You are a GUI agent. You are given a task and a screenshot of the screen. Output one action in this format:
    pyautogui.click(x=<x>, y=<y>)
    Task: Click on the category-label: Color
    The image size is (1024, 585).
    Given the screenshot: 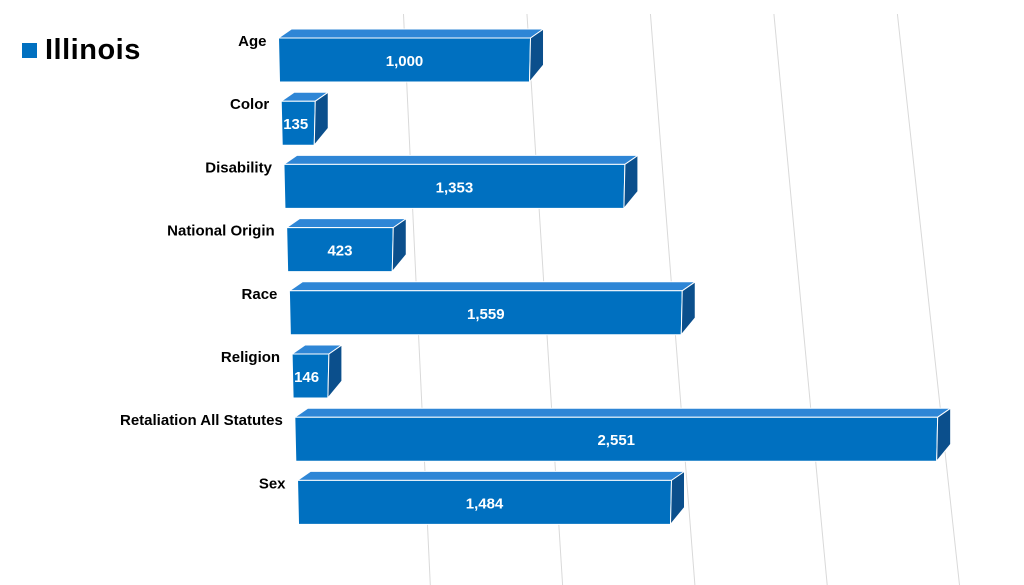 What is the action you would take?
    pyautogui.click(x=249, y=104)
    